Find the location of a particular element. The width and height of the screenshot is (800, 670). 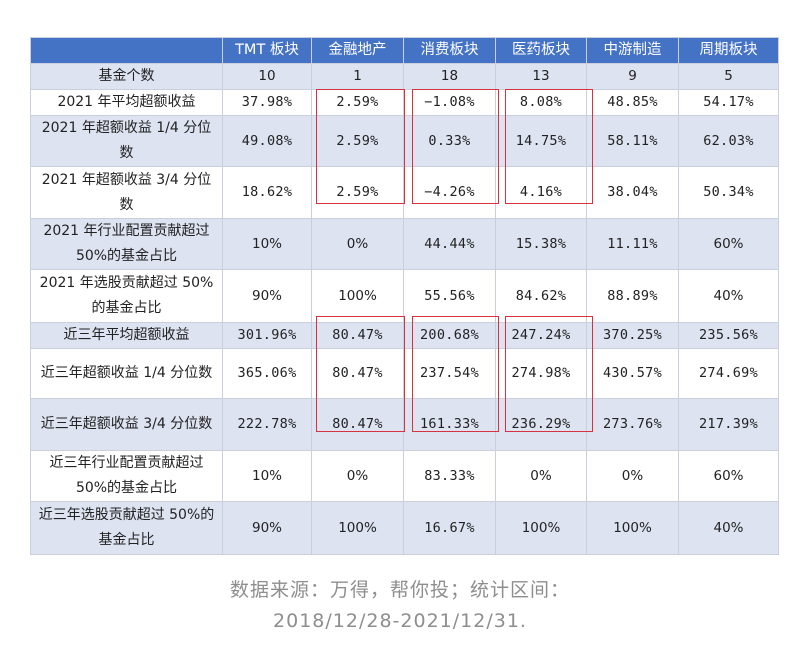

source-caption: 数据来源：万得，帮你投；统计区间： 2018/12/28-2021/12/31. is located at coordinates (400, 606).